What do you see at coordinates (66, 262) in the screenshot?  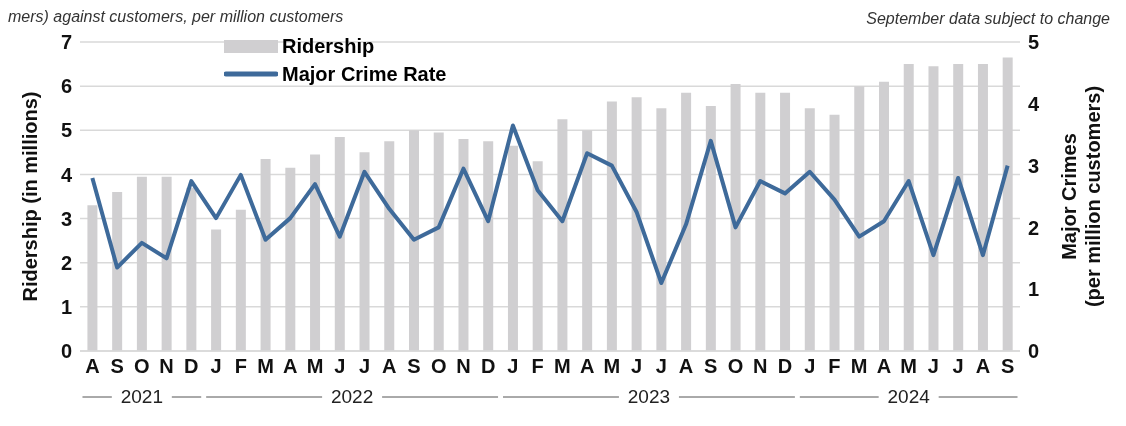 I see `y-tick-label: 2` at bounding box center [66, 262].